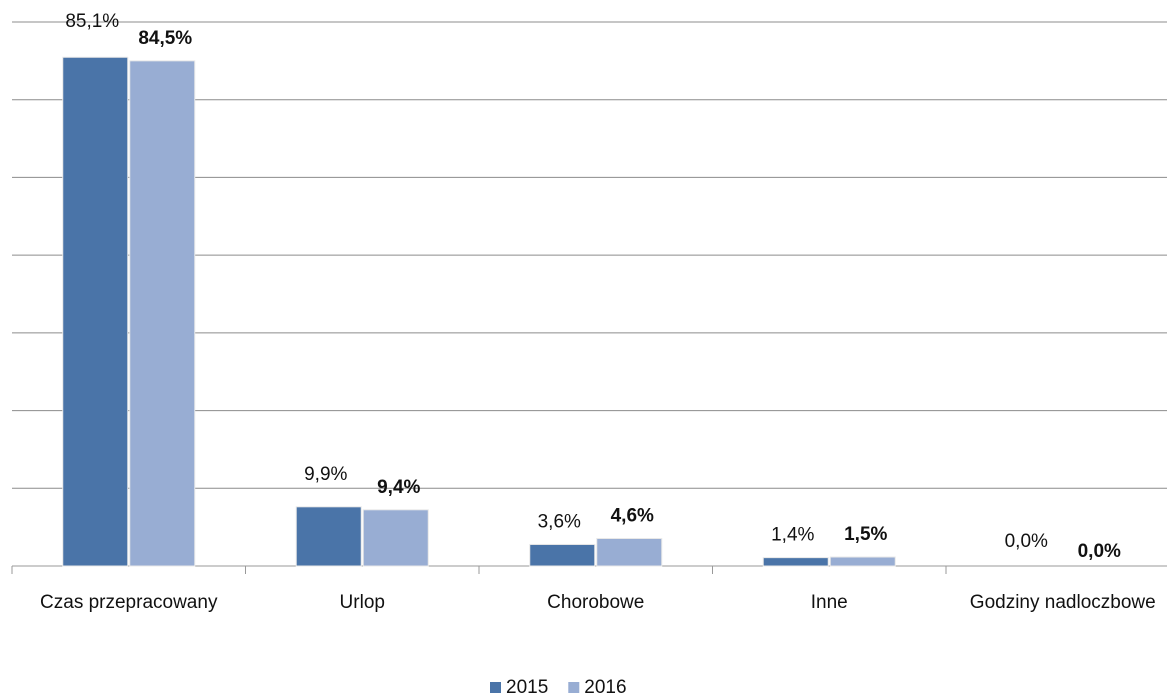 This screenshot has width=1167, height=697. What do you see at coordinates (595, 602) in the screenshot?
I see `x-tick-label: Chorobowe` at bounding box center [595, 602].